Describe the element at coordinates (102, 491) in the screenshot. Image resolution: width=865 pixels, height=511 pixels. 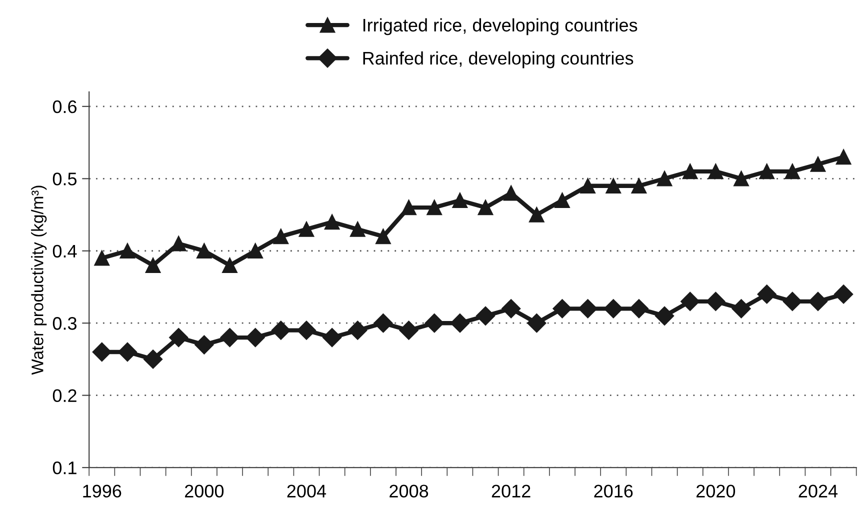
I see `x-tick-label: 1996` at that location.